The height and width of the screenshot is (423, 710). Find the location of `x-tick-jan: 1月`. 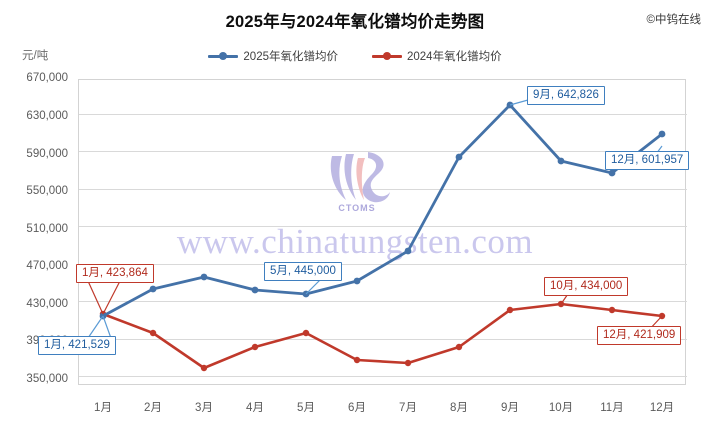

x-tick-jan: 1月 is located at coordinates (103, 408).